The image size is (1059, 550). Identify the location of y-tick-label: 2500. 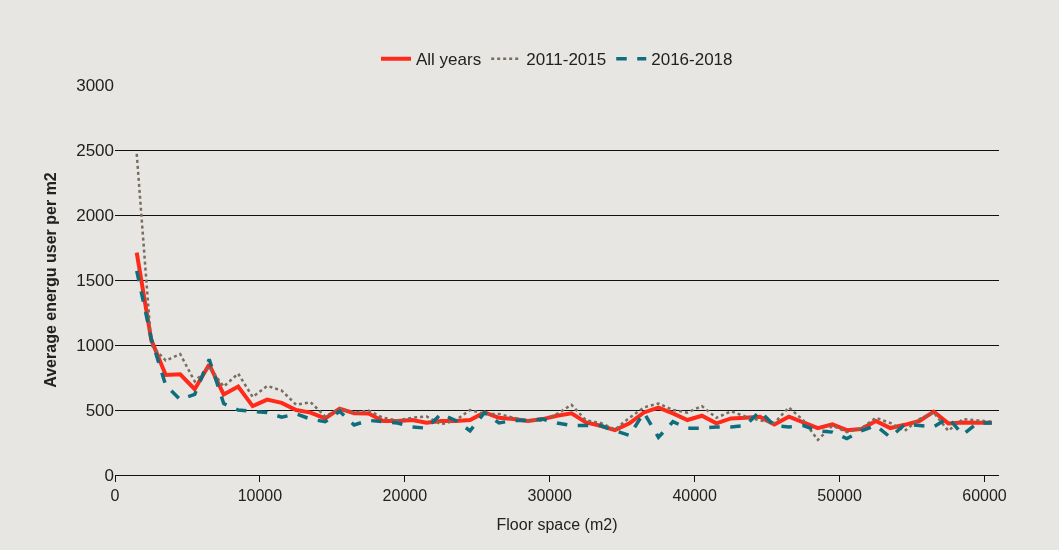
(95, 150).